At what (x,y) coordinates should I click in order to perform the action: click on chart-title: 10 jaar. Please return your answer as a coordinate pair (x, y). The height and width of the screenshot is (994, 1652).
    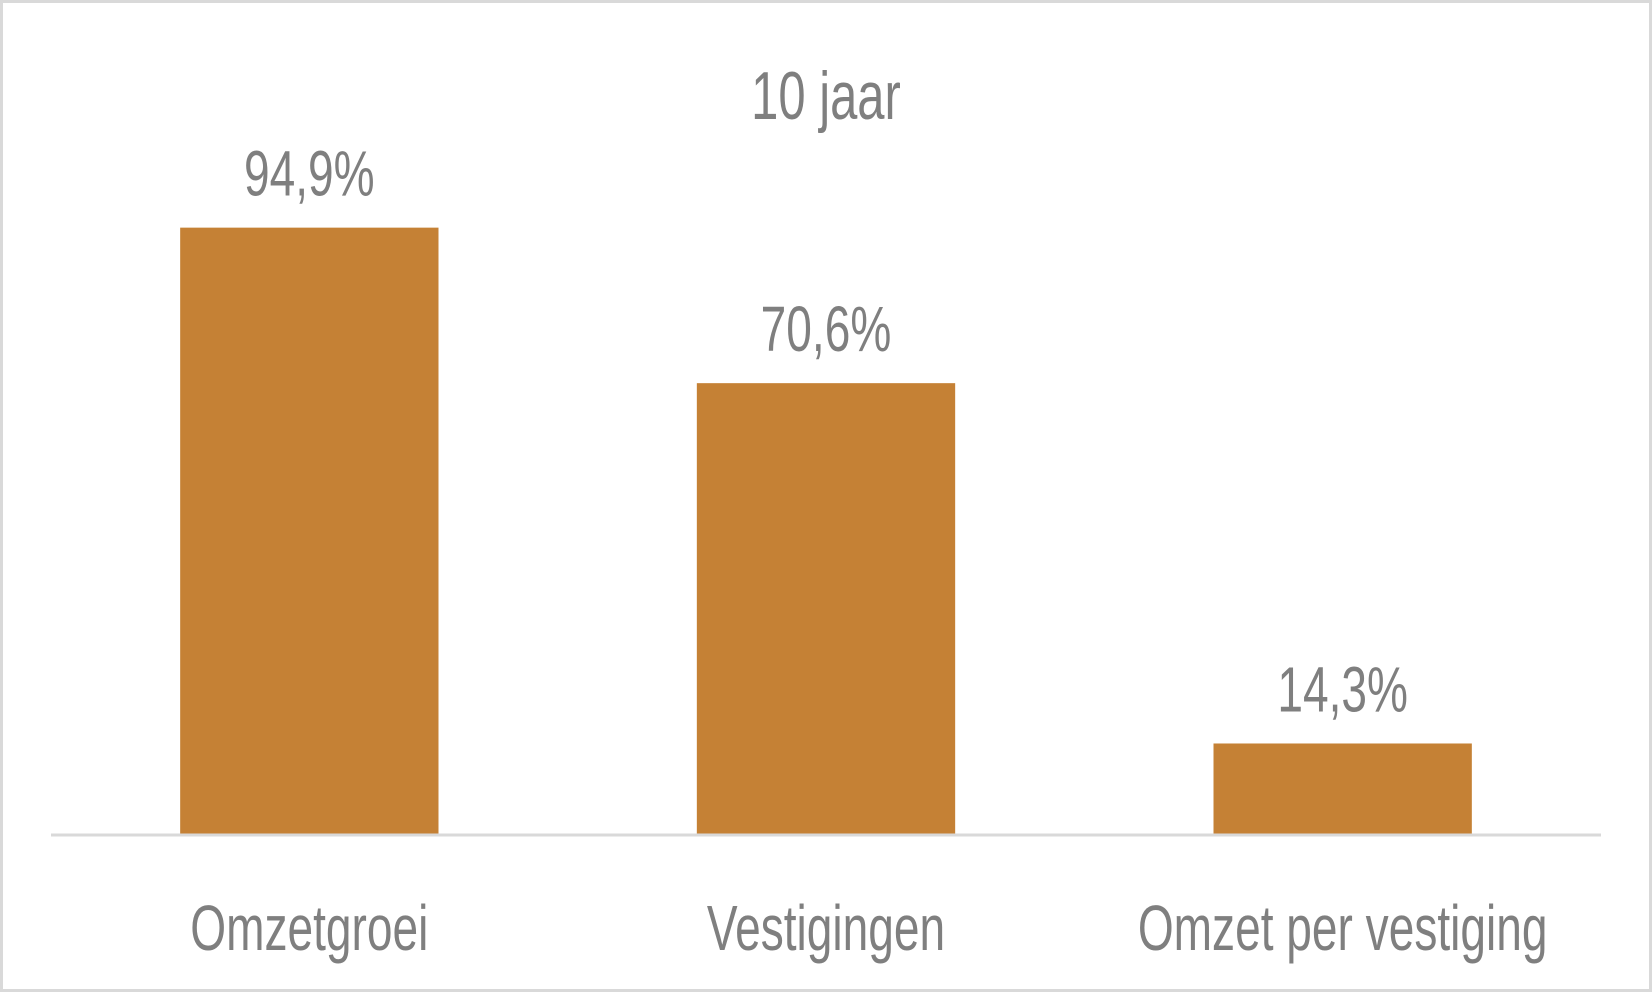
    Looking at the image, I should click on (826, 95).